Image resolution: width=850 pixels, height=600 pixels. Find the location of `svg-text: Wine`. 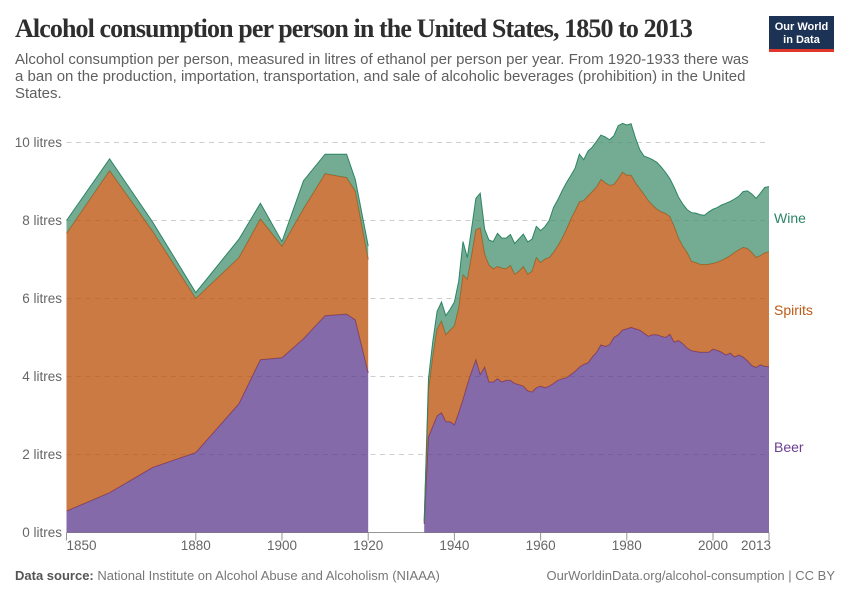

svg-text: Wine is located at coordinates (790, 218).